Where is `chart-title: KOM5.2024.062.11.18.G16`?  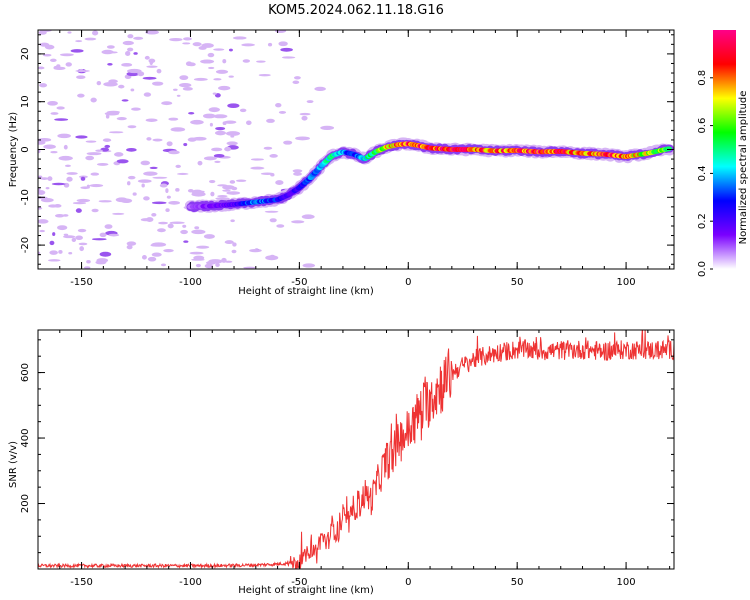 chart-title: KOM5.2024.062.11.18.G16 is located at coordinates (356, 10).